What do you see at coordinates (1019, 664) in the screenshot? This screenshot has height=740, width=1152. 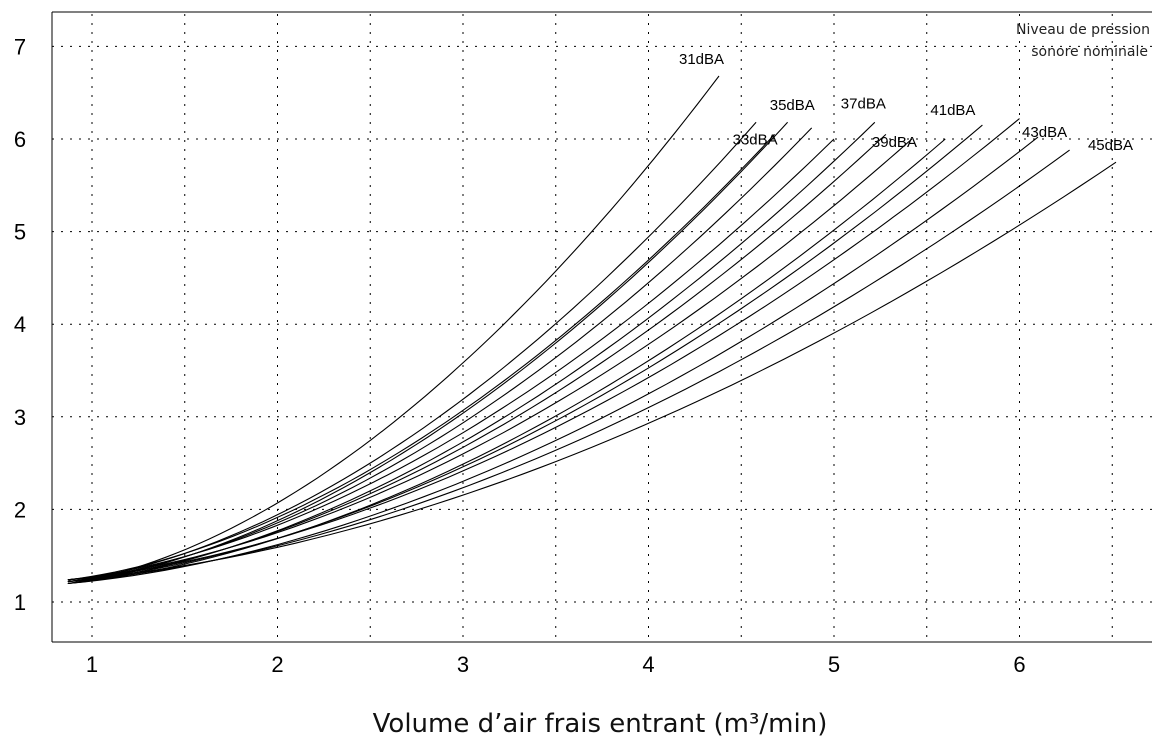 I see `x-tick-label: 6` at bounding box center [1019, 664].